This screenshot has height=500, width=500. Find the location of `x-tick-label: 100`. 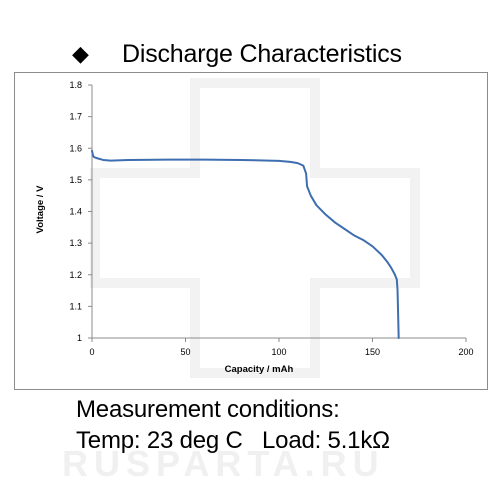

x-tick-label: 100 is located at coordinates (278, 352).